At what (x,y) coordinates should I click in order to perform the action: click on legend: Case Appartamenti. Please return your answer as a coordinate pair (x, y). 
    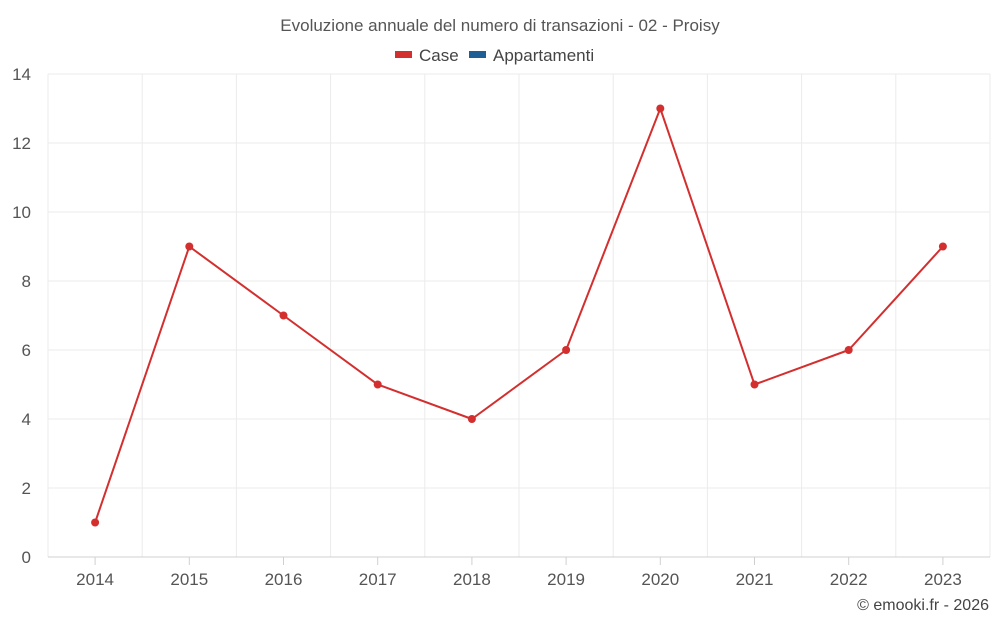
    Looking at the image, I should click on (494, 55).